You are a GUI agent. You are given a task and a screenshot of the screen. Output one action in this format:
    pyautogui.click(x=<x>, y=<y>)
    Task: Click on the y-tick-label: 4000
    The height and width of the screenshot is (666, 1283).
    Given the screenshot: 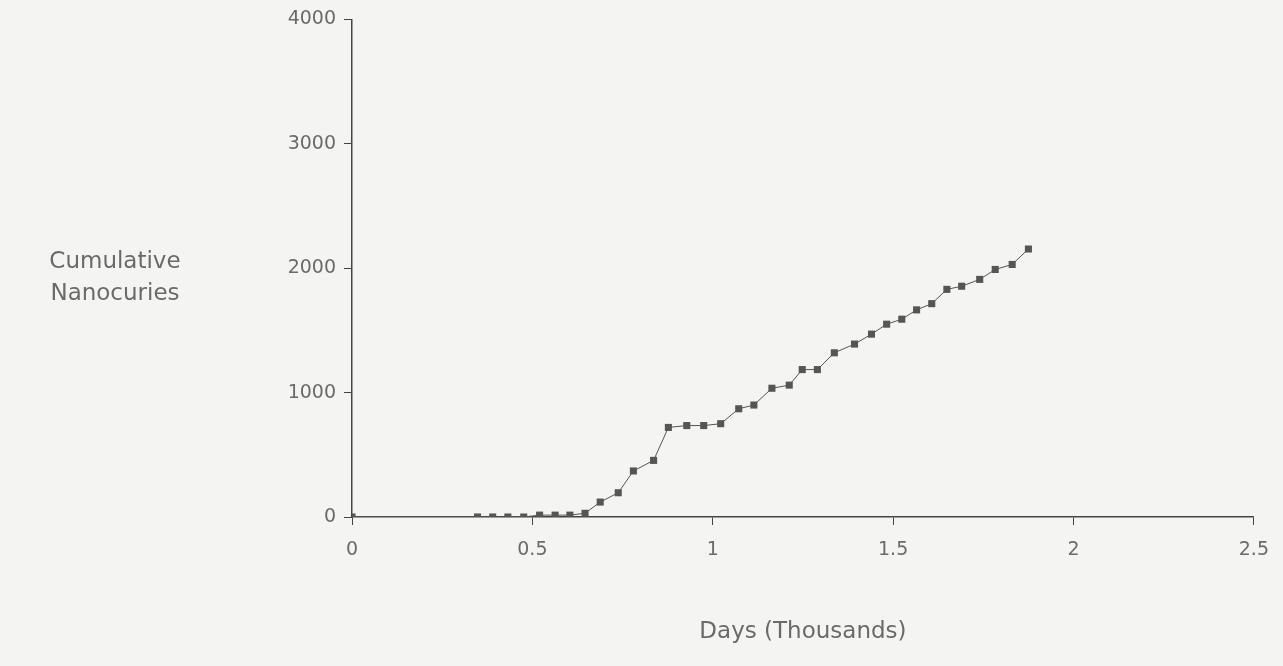 What is the action you would take?
    pyautogui.click(x=311, y=17)
    